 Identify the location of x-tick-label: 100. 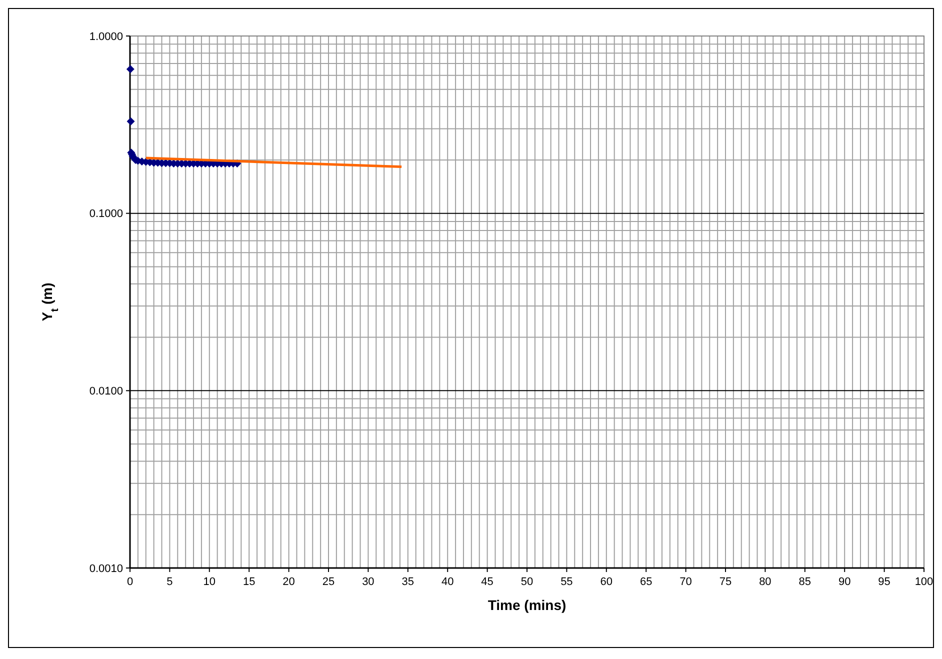
(924, 582).